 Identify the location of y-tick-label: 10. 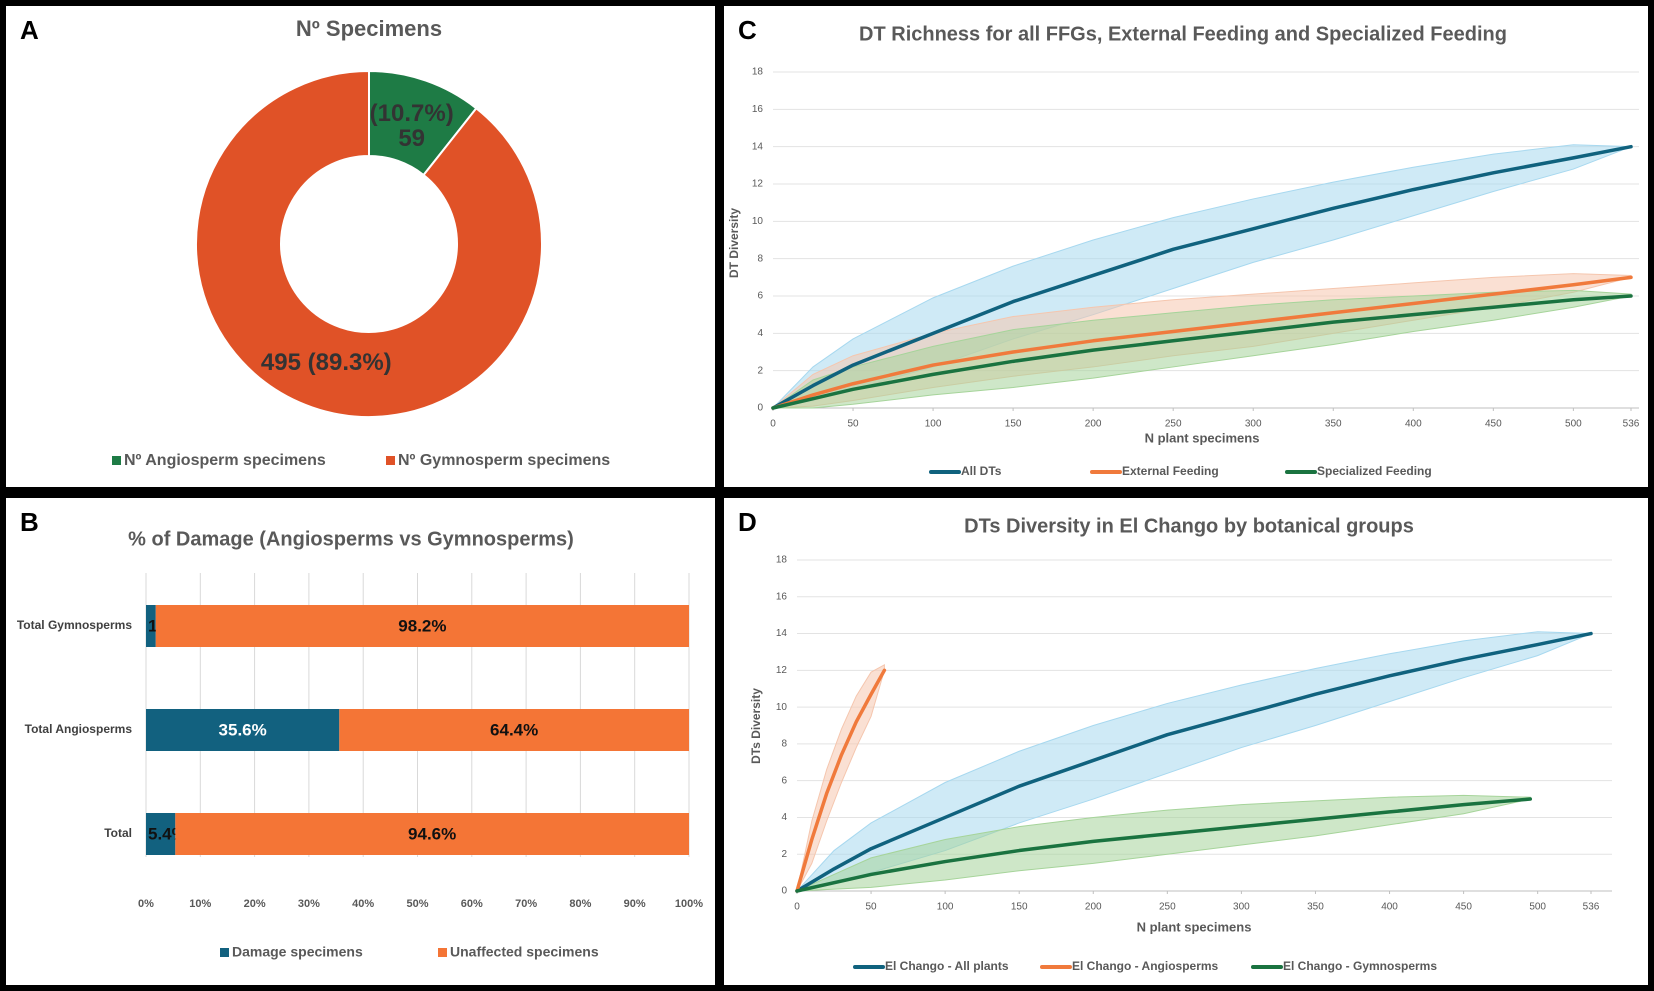
(782, 707).